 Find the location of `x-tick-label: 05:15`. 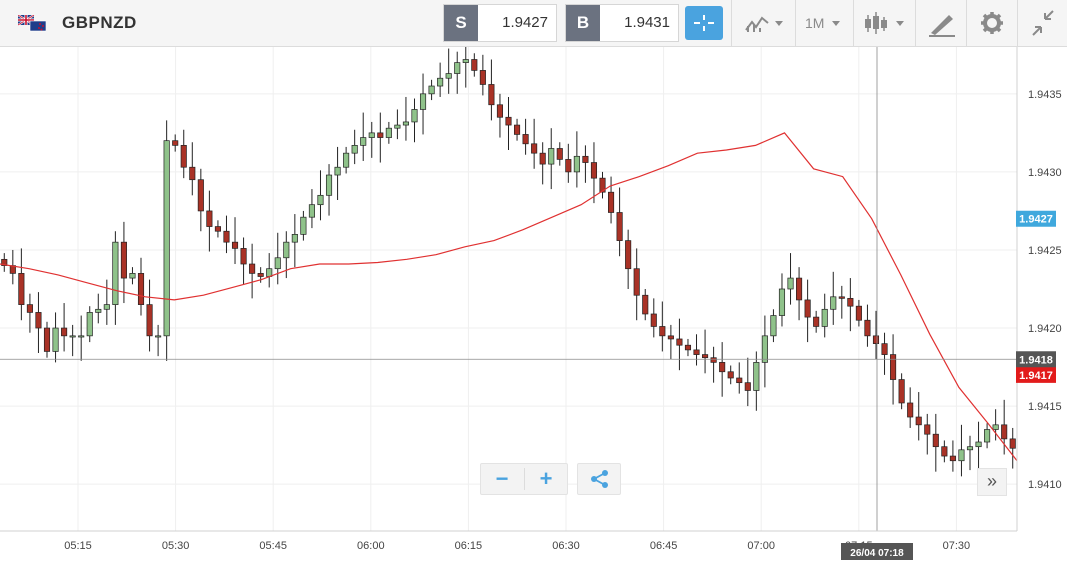

x-tick-label: 05:15 is located at coordinates (78, 546).